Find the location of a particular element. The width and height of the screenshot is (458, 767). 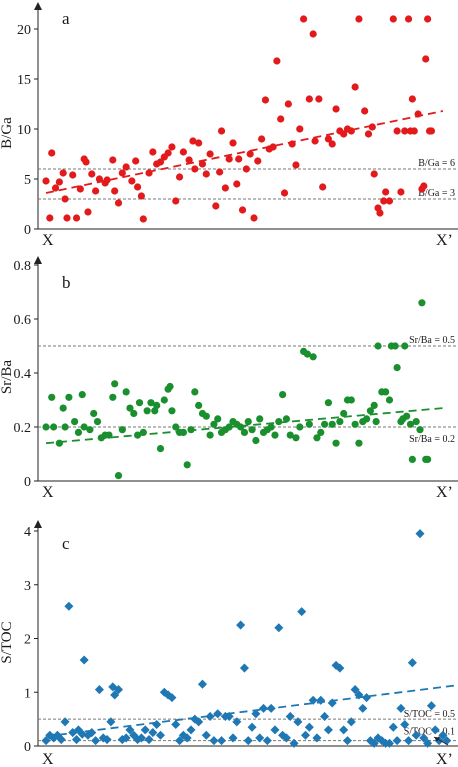

y-axis-arrow is located at coordinates (38, 6).